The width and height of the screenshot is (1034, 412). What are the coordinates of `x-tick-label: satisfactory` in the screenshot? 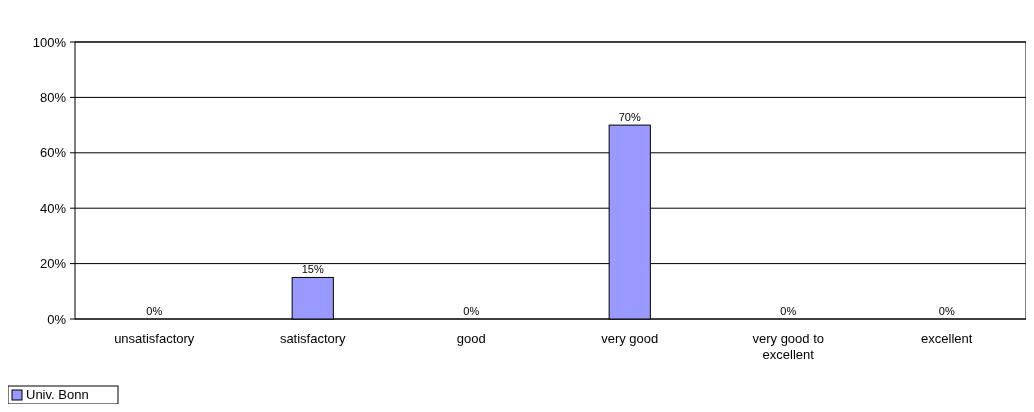 It's located at (313, 338).